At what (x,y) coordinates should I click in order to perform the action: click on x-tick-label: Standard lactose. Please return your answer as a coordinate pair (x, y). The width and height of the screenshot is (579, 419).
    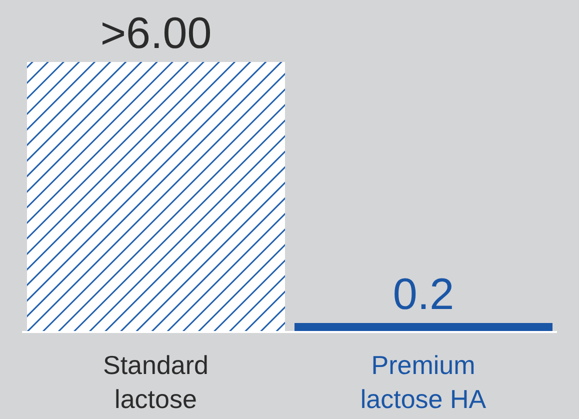
    Looking at the image, I should click on (155, 382).